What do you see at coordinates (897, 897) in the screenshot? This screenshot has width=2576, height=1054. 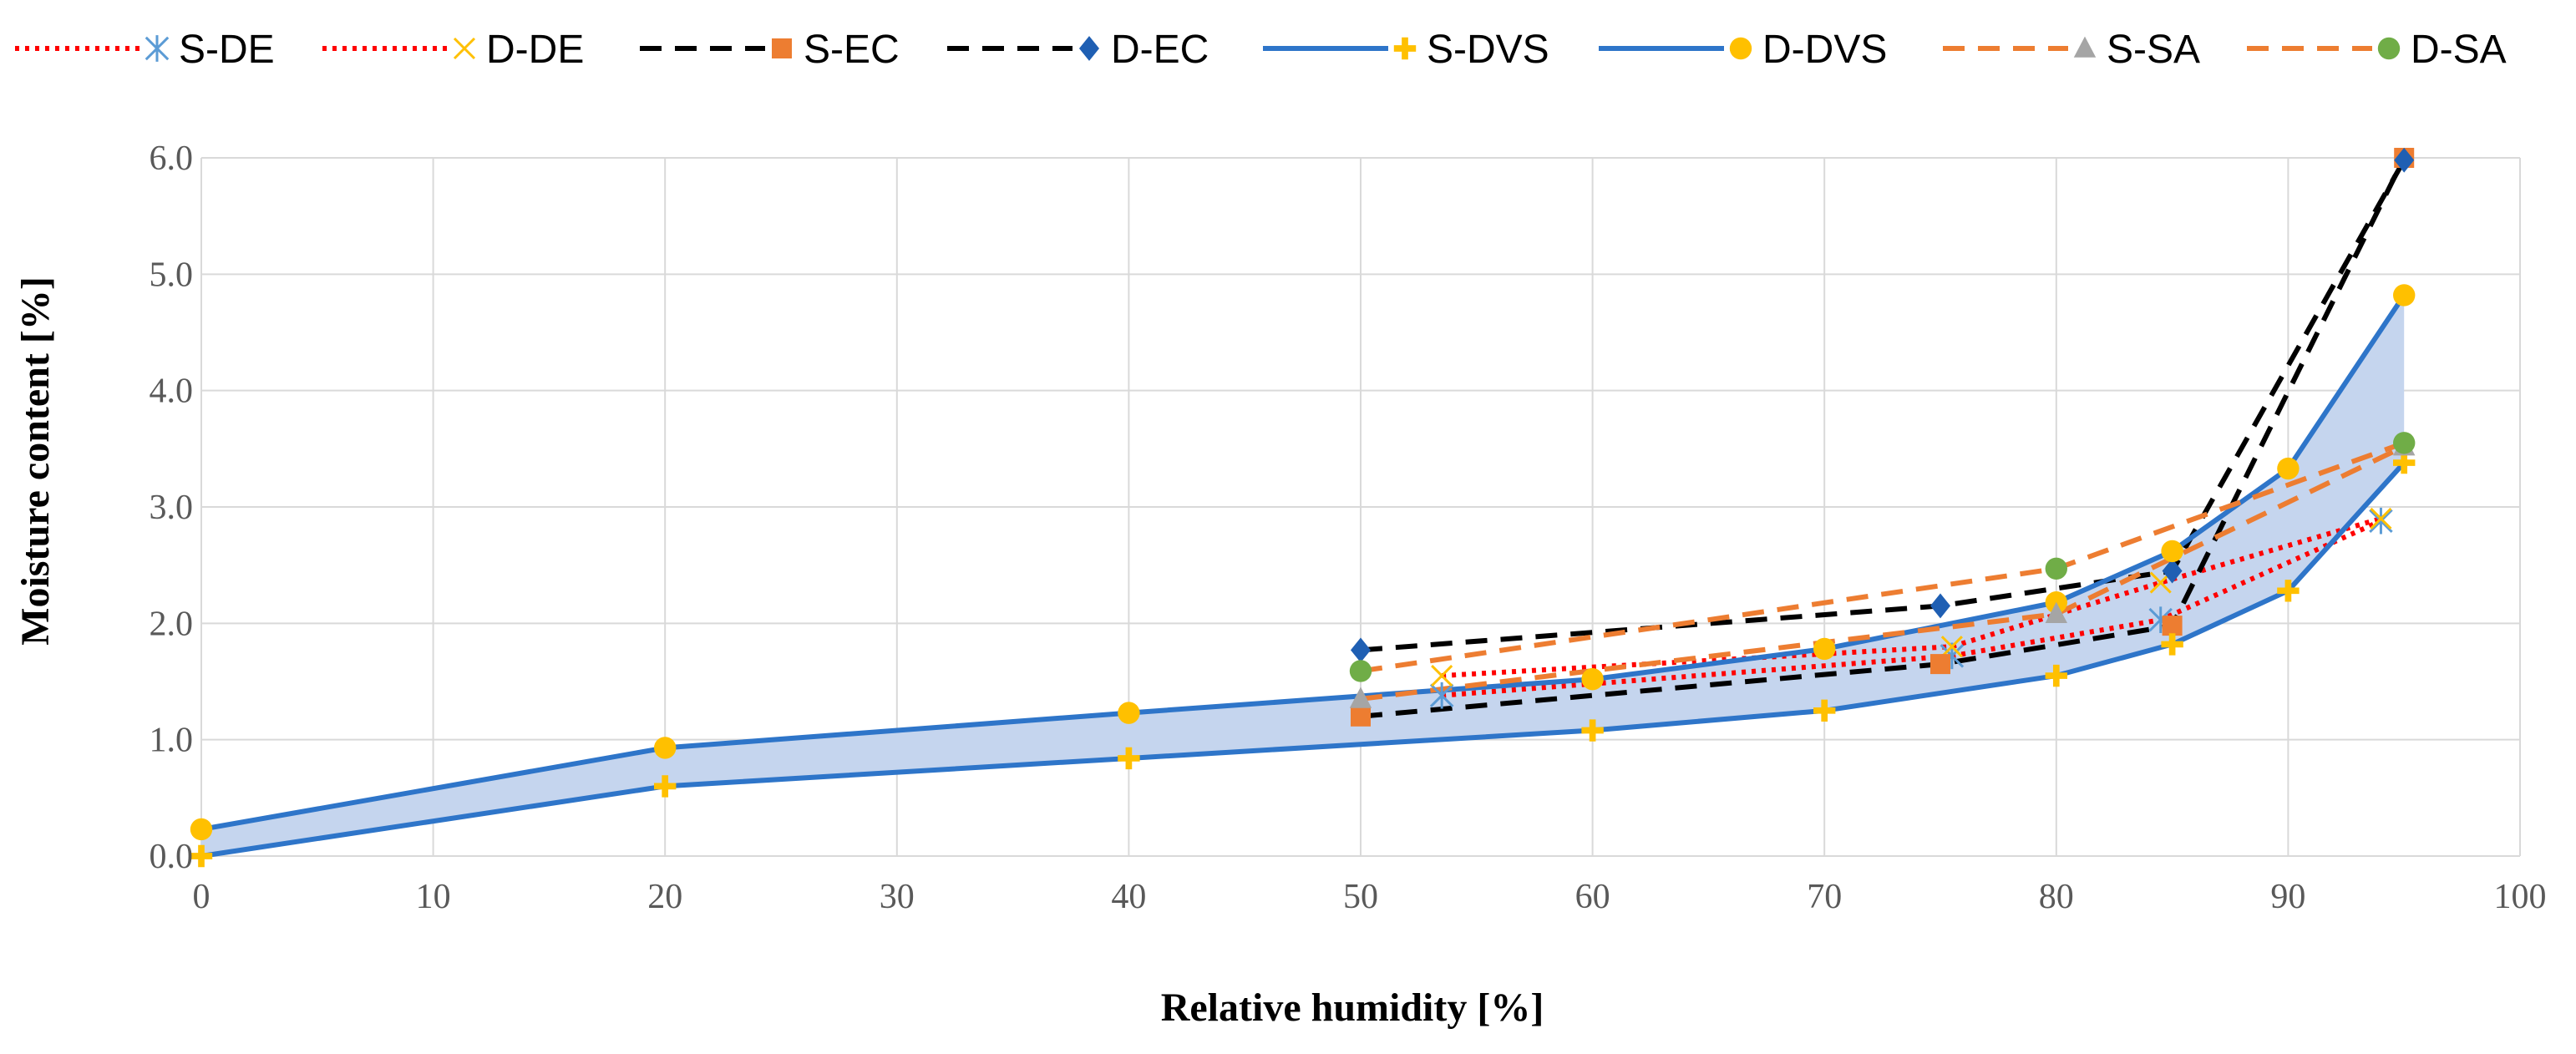 I see `x-tick-label: 30` at bounding box center [897, 897].